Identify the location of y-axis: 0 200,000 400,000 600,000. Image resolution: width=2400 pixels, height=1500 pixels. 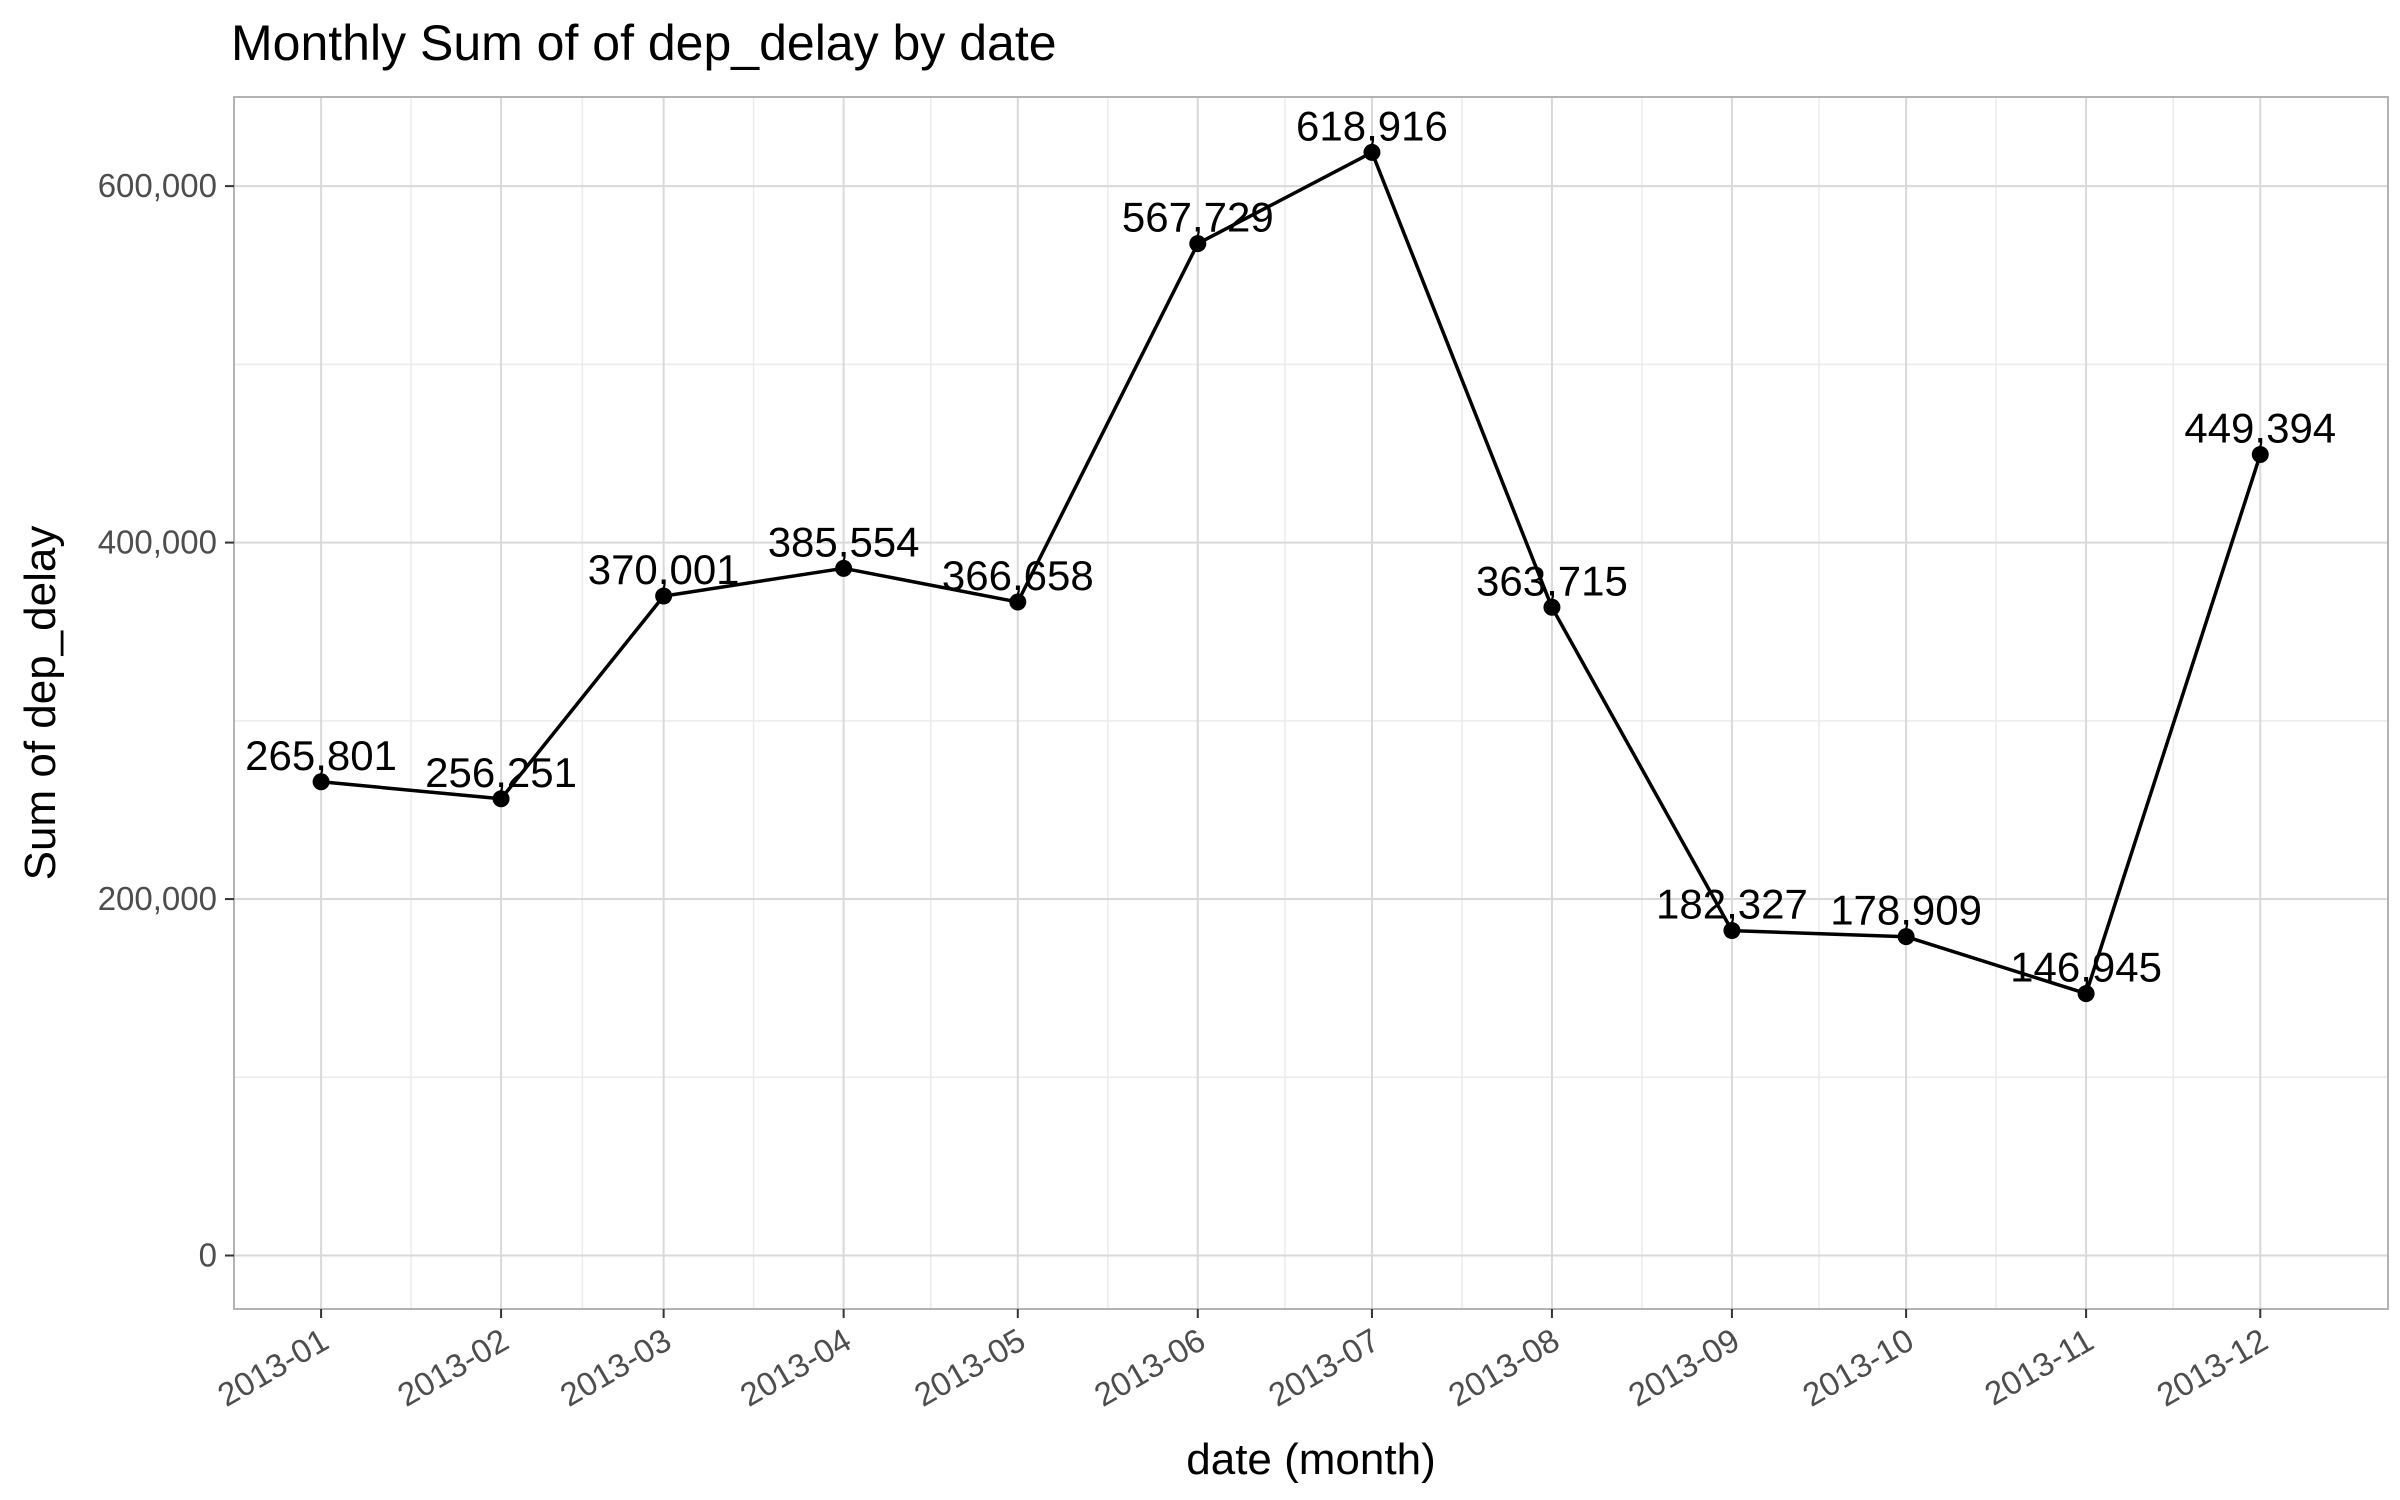
(166, 720).